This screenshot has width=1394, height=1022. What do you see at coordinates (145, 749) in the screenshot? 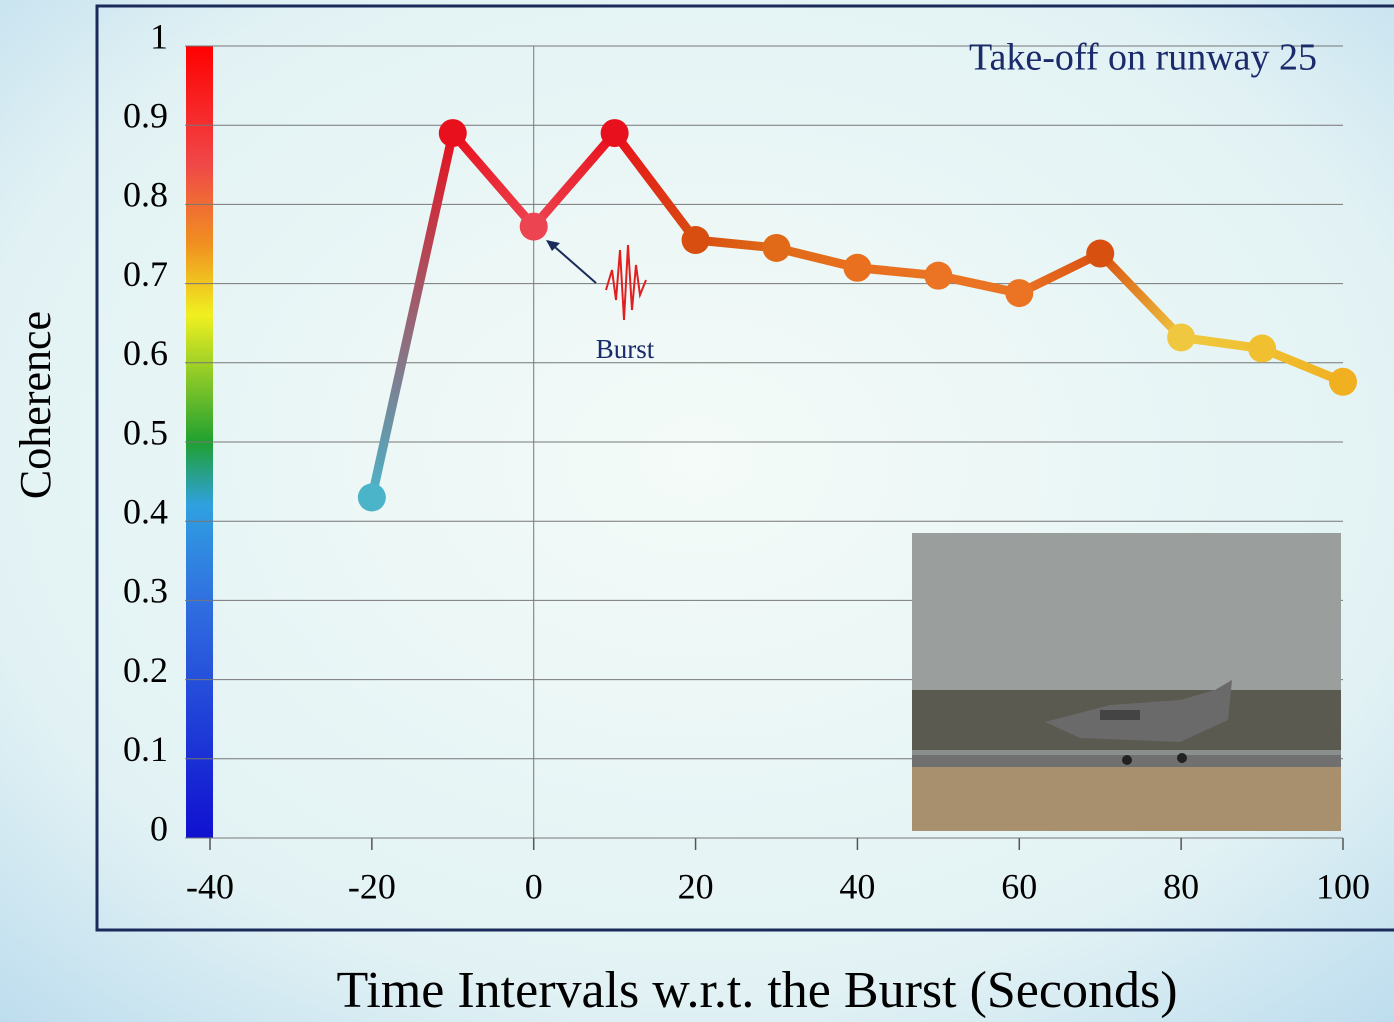
I see `y-tick-label: 0.1` at bounding box center [145, 749].